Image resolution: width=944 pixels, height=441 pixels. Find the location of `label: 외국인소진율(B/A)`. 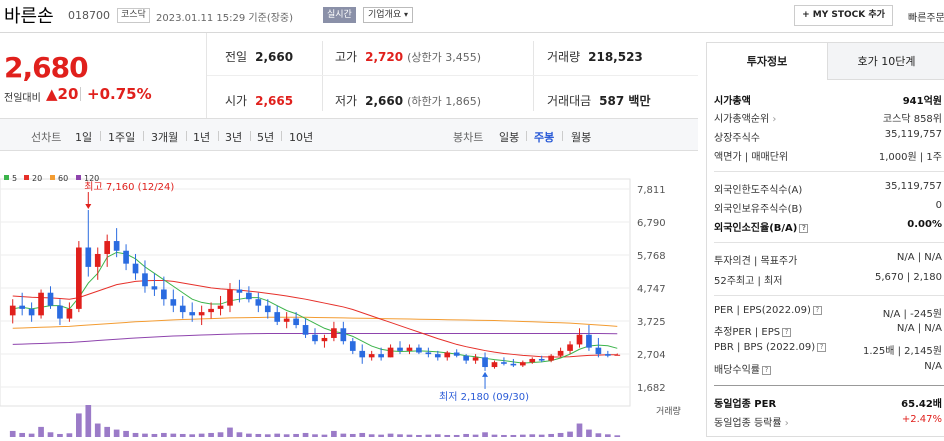

label: 외국인소진율(B/A) is located at coordinates (756, 228).